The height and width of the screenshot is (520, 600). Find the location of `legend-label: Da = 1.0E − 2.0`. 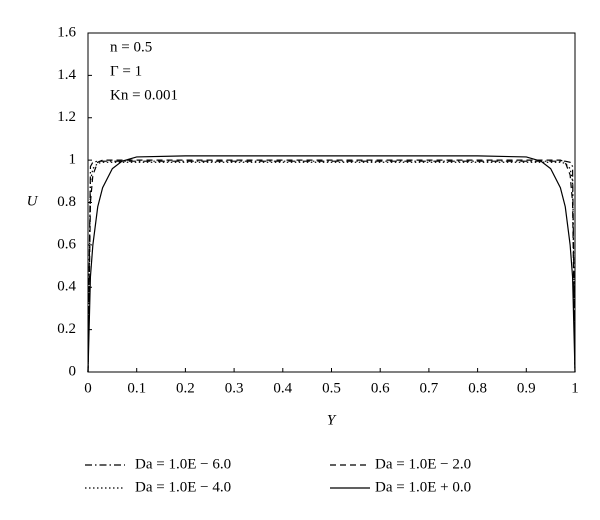

legend-label: Da = 1.0E − 2.0 is located at coordinates (423, 464).